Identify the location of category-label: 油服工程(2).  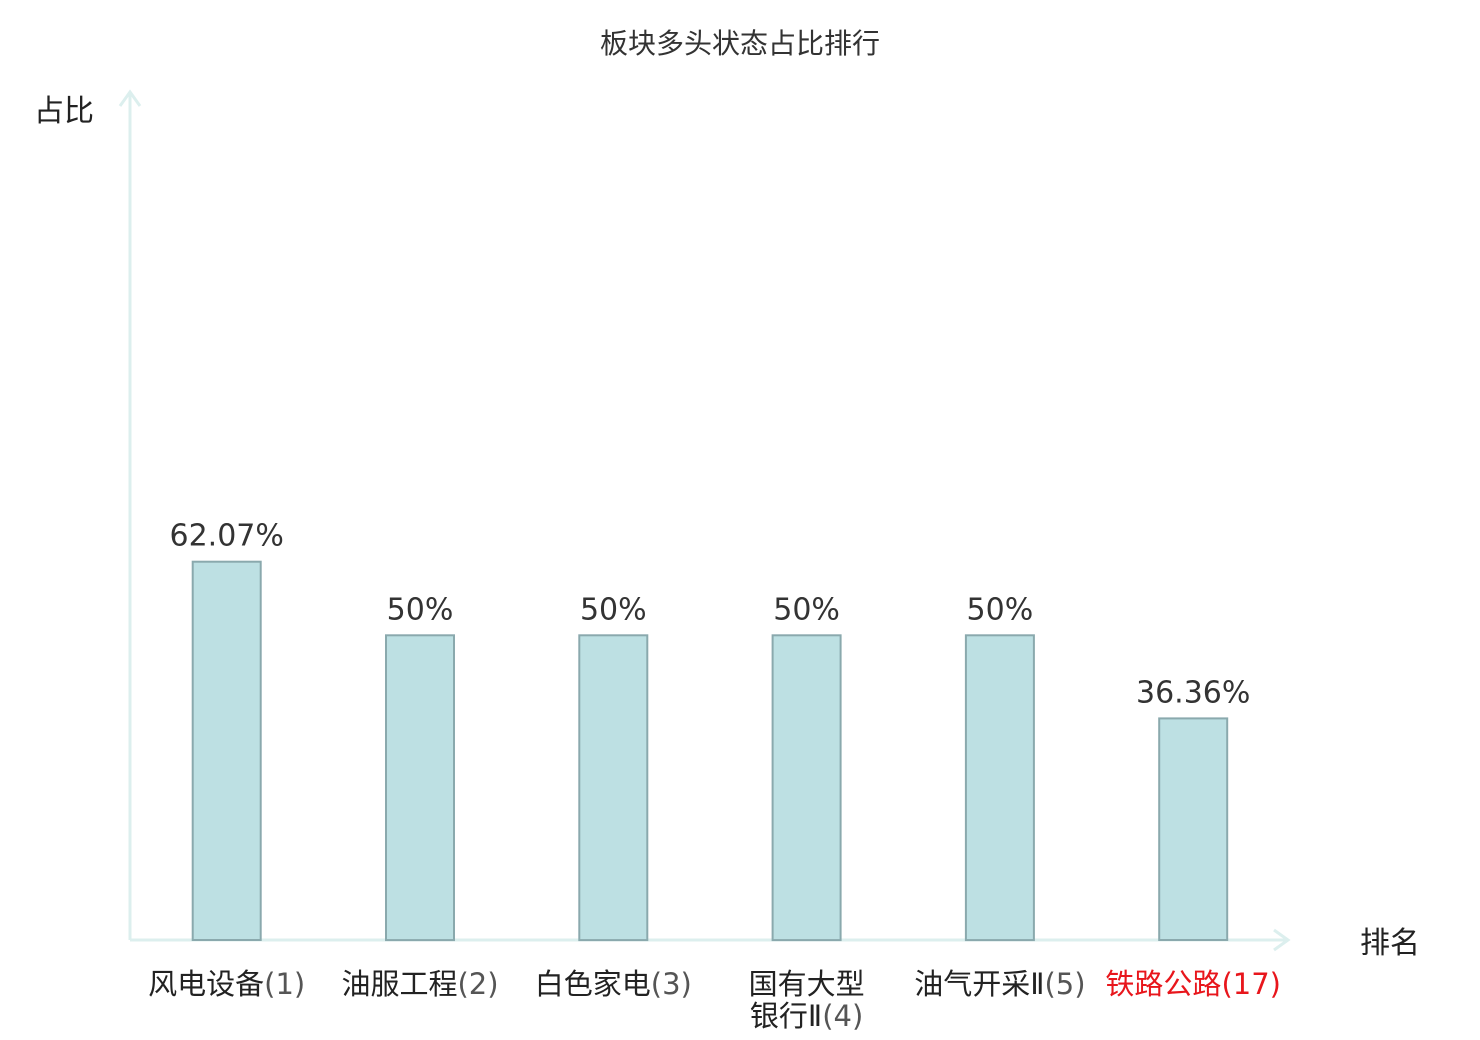
(419, 984).